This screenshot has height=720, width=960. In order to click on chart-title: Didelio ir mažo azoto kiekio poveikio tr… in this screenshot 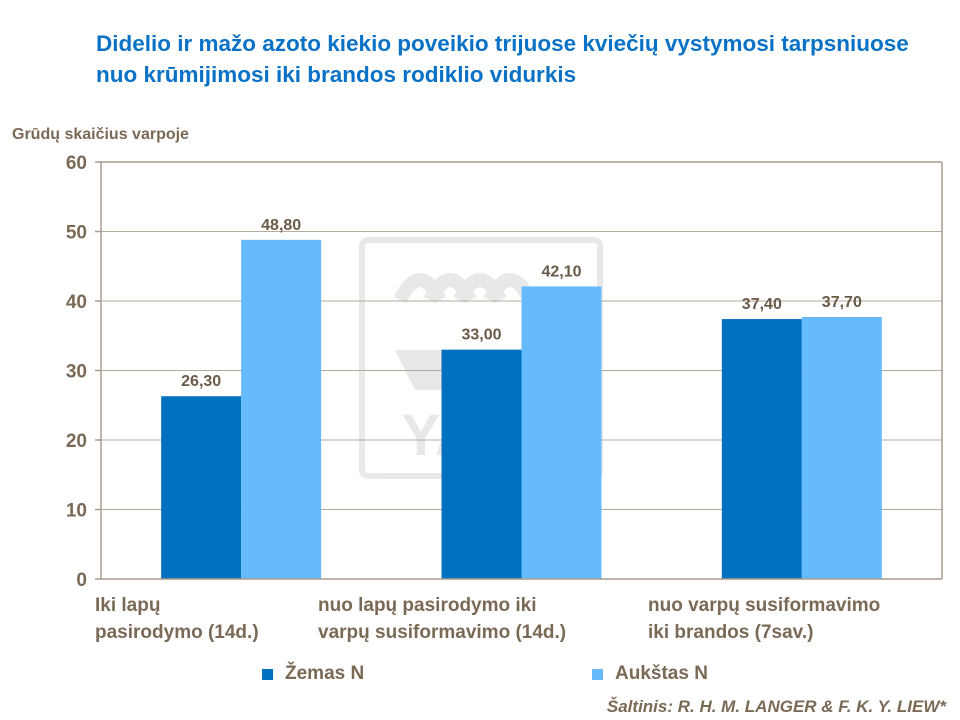, I will do `click(502, 59)`.